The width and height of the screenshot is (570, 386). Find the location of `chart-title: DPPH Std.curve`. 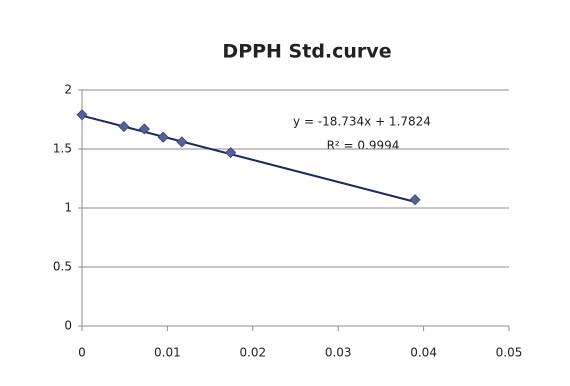

chart-title: DPPH Std.curve is located at coordinates (306, 52).